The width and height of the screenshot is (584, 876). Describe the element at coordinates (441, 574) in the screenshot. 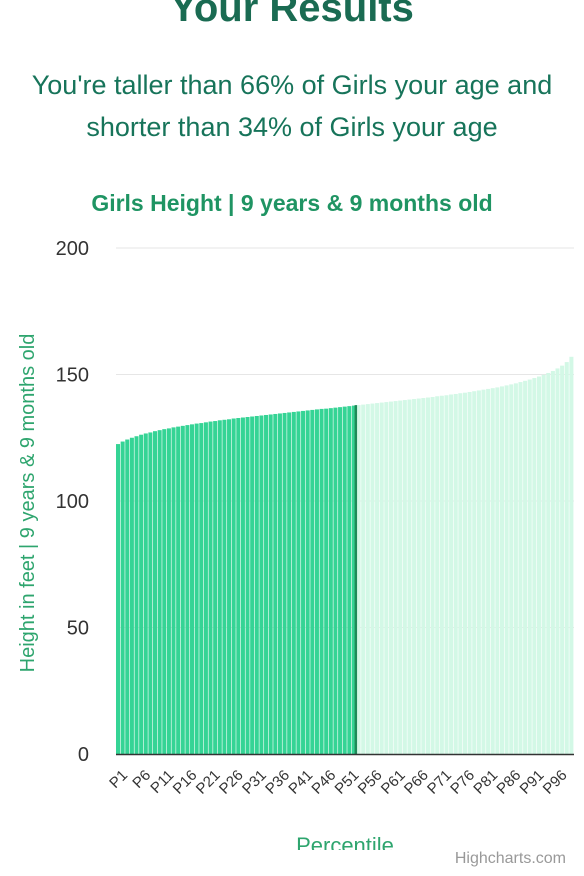

I see `bar-p71` at that location.